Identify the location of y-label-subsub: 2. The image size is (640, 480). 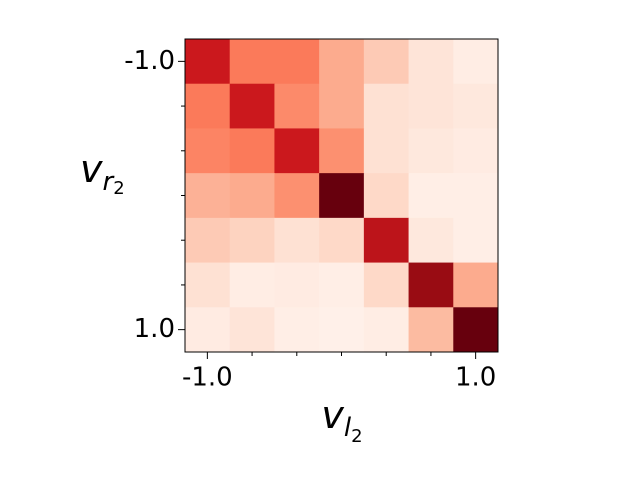
(118, 188).